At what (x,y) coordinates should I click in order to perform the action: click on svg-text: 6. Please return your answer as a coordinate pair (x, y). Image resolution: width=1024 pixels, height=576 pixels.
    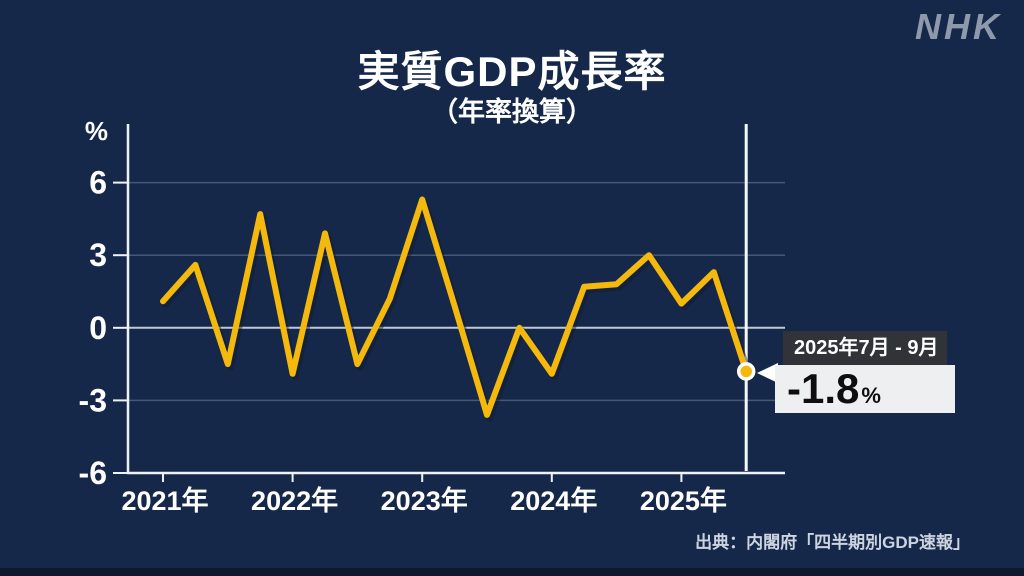
    Looking at the image, I should click on (98, 183).